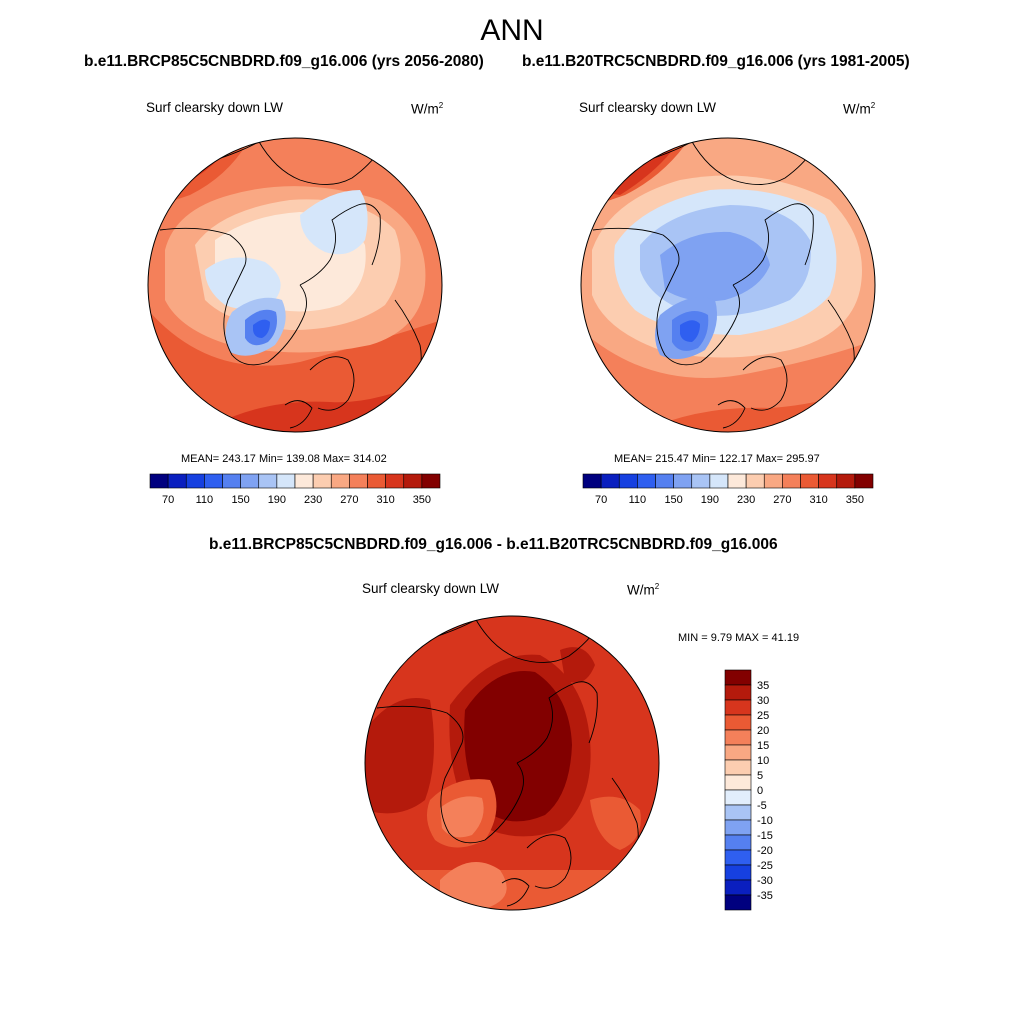 Image resolution: width=1024 pixels, height=1024 pixels. I want to click on panel3-colorbar-tick-label: -25, so click(765, 866).